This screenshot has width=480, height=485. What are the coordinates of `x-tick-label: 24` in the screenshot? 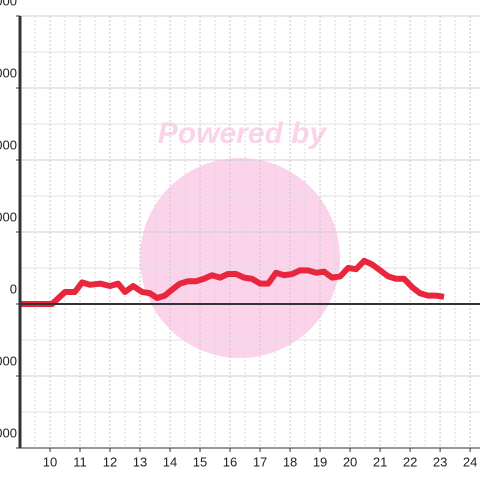 It's located at (470, 461).